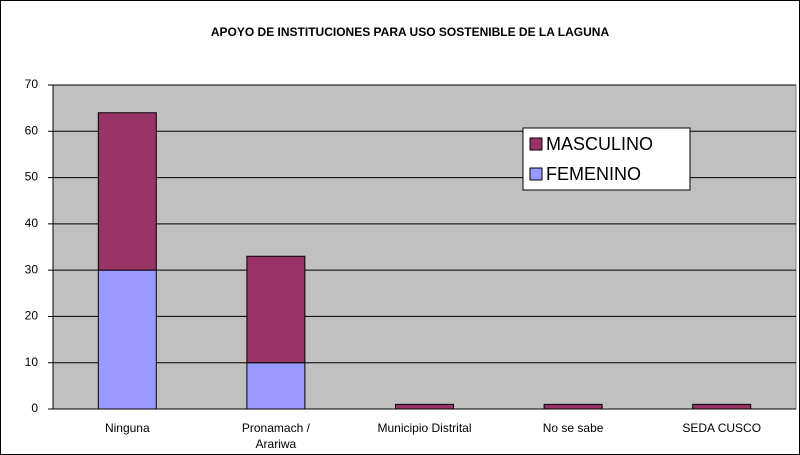  What do you see at coordinates (32, 130) in the screenshot?
I see `y-tick-label: 60` at bounding box center [32, 130].